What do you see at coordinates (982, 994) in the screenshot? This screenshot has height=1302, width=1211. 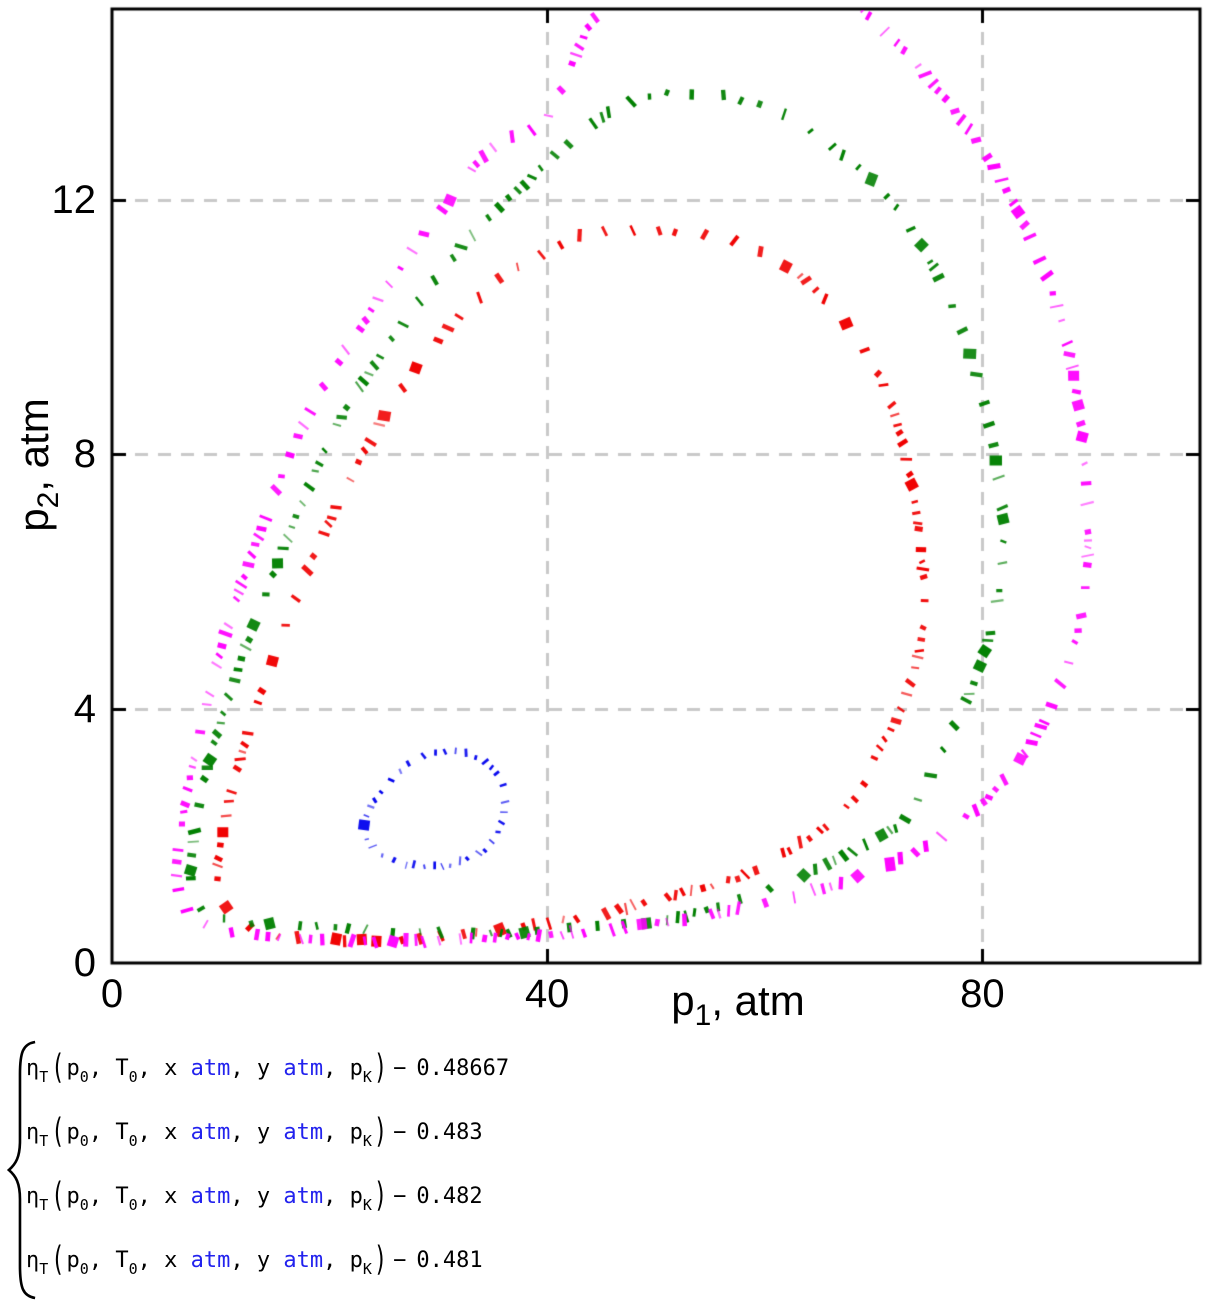 I see `x-tick-label-80: 80` at bounding box center [982, 994].